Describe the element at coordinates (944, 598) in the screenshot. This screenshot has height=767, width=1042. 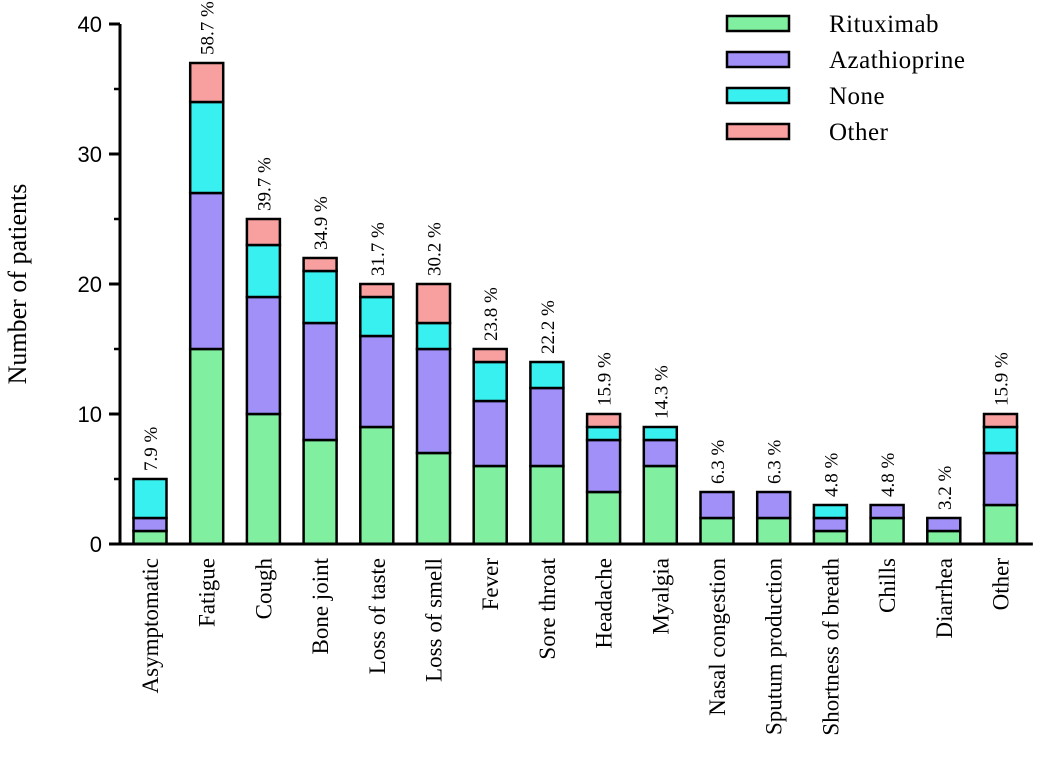
I see `category-label-diarrhea: Diarrhea` at that location.